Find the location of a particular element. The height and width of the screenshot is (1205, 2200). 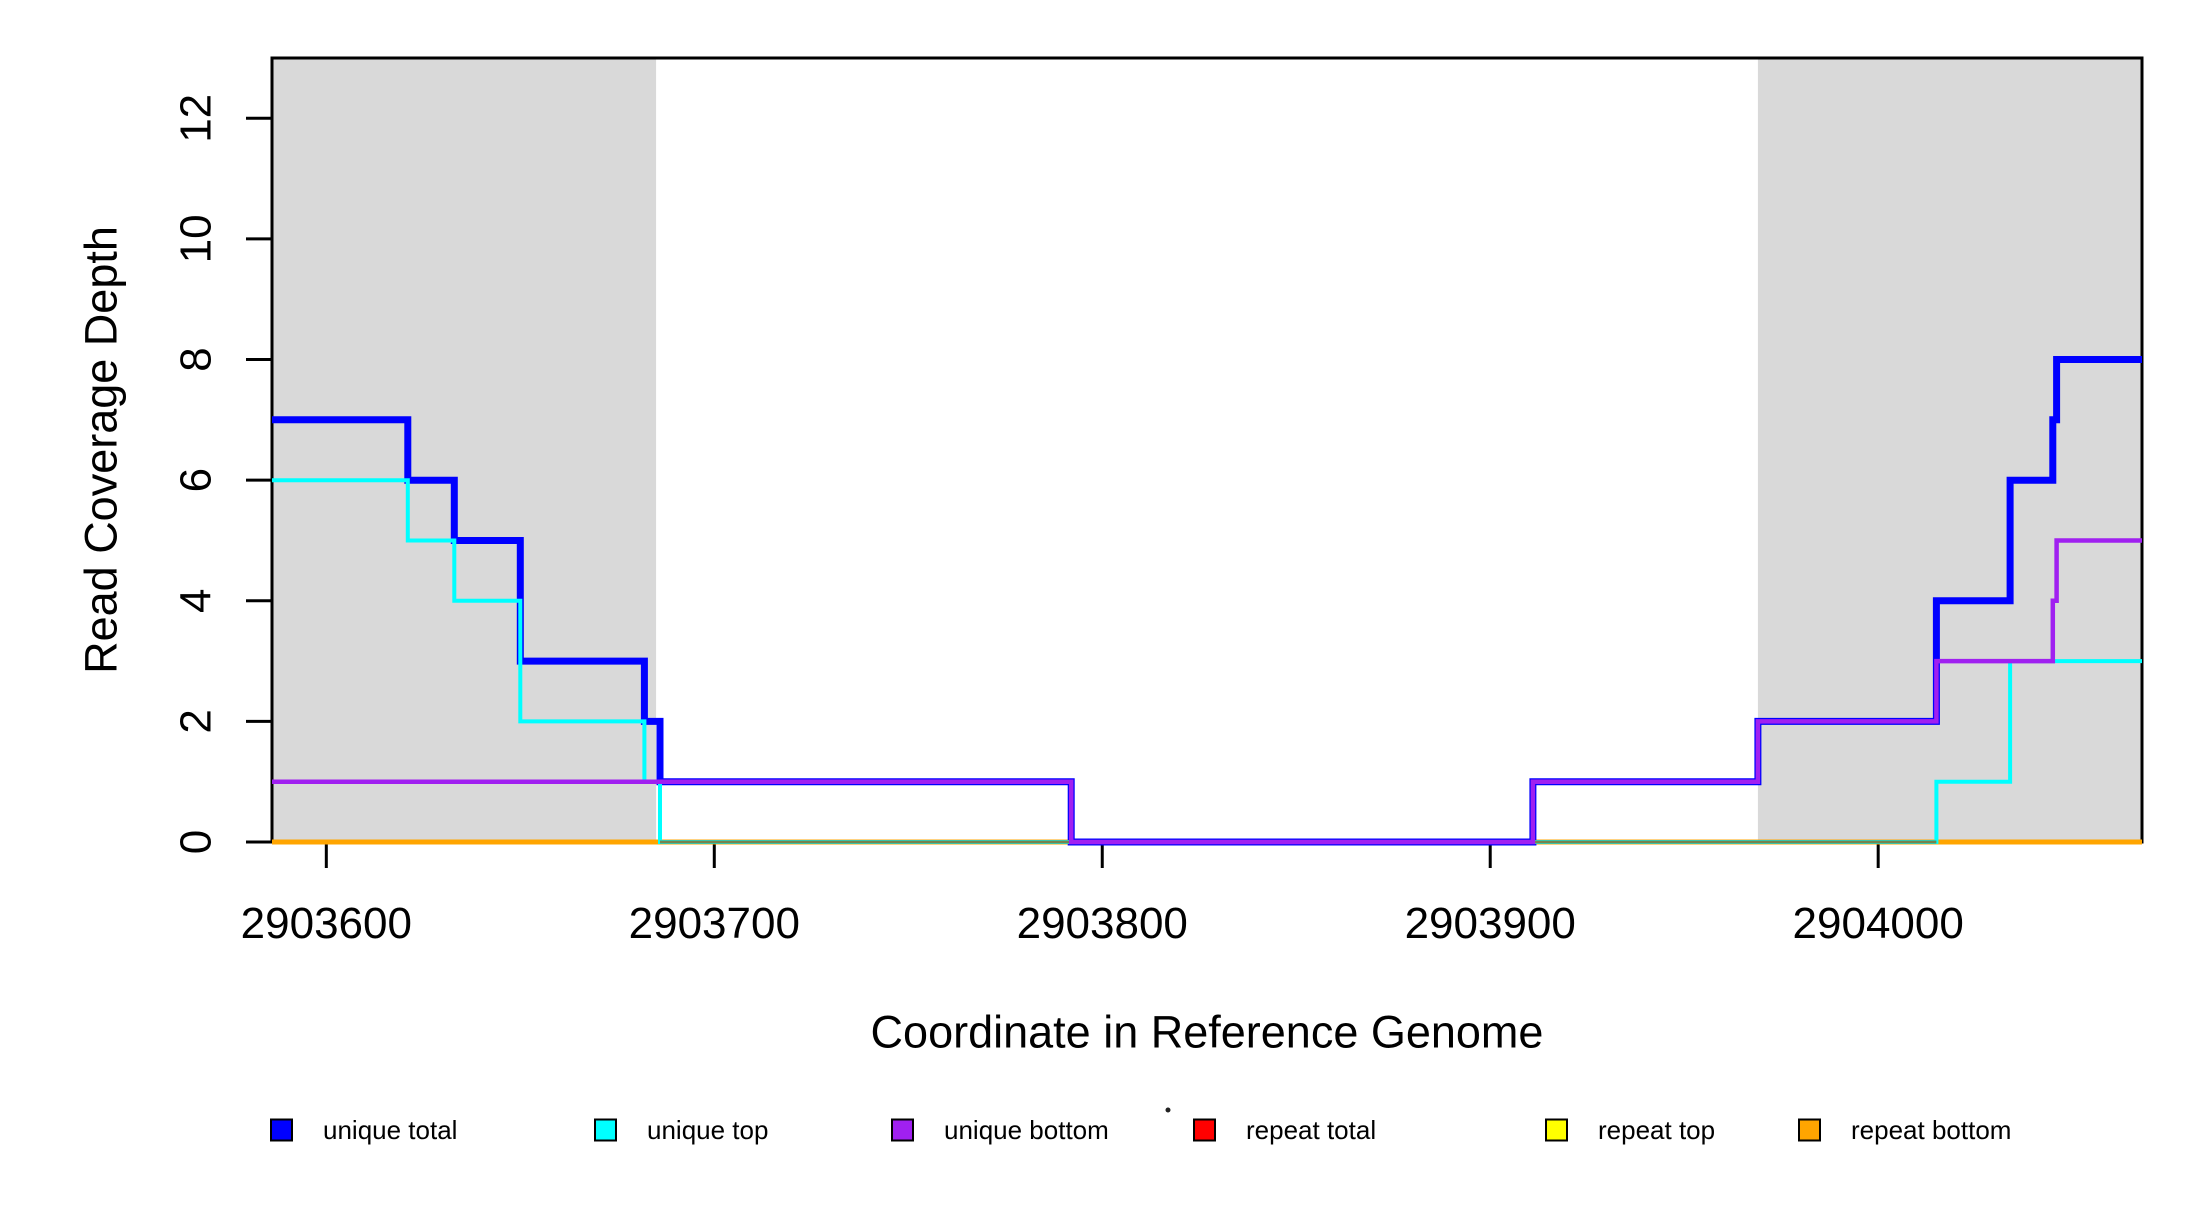

legend-swatch-repeat-bottom is located at coordinates (1809, 1130).